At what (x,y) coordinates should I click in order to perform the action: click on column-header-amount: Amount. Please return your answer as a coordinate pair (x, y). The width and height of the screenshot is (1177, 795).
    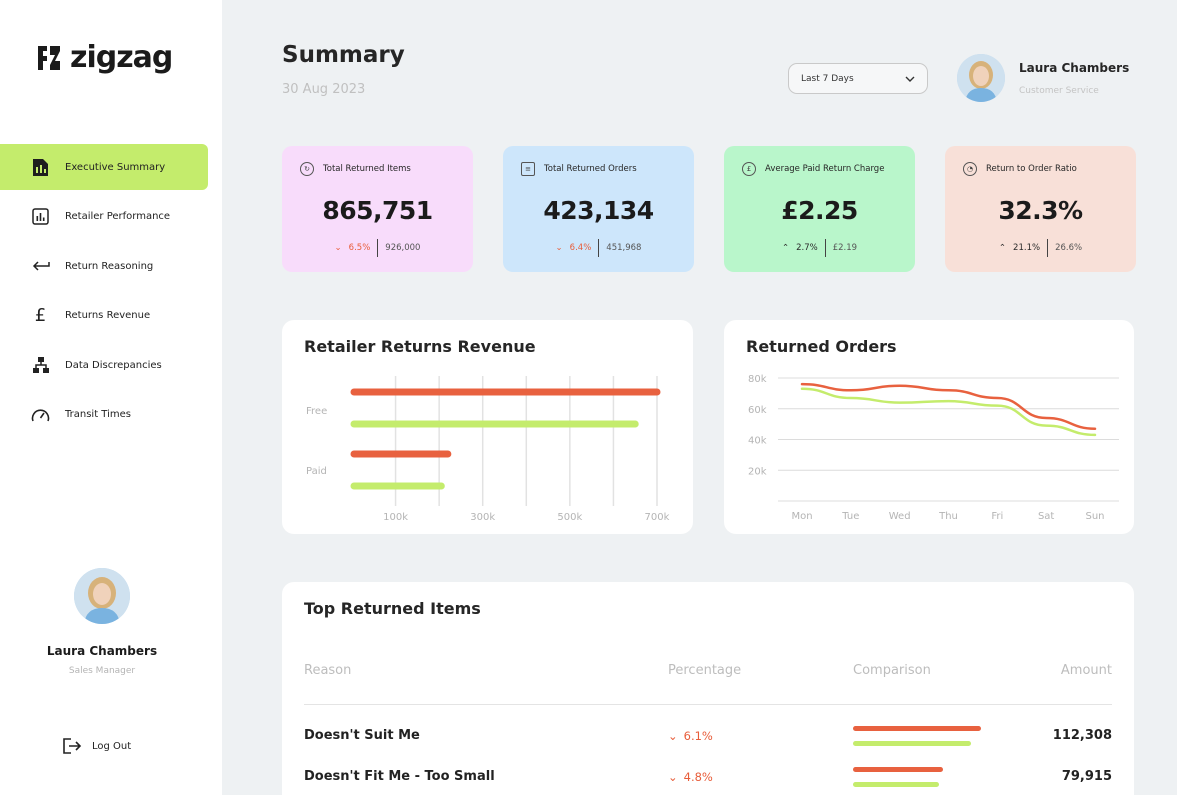
    Looking at the image, I should click on (1086, 670).